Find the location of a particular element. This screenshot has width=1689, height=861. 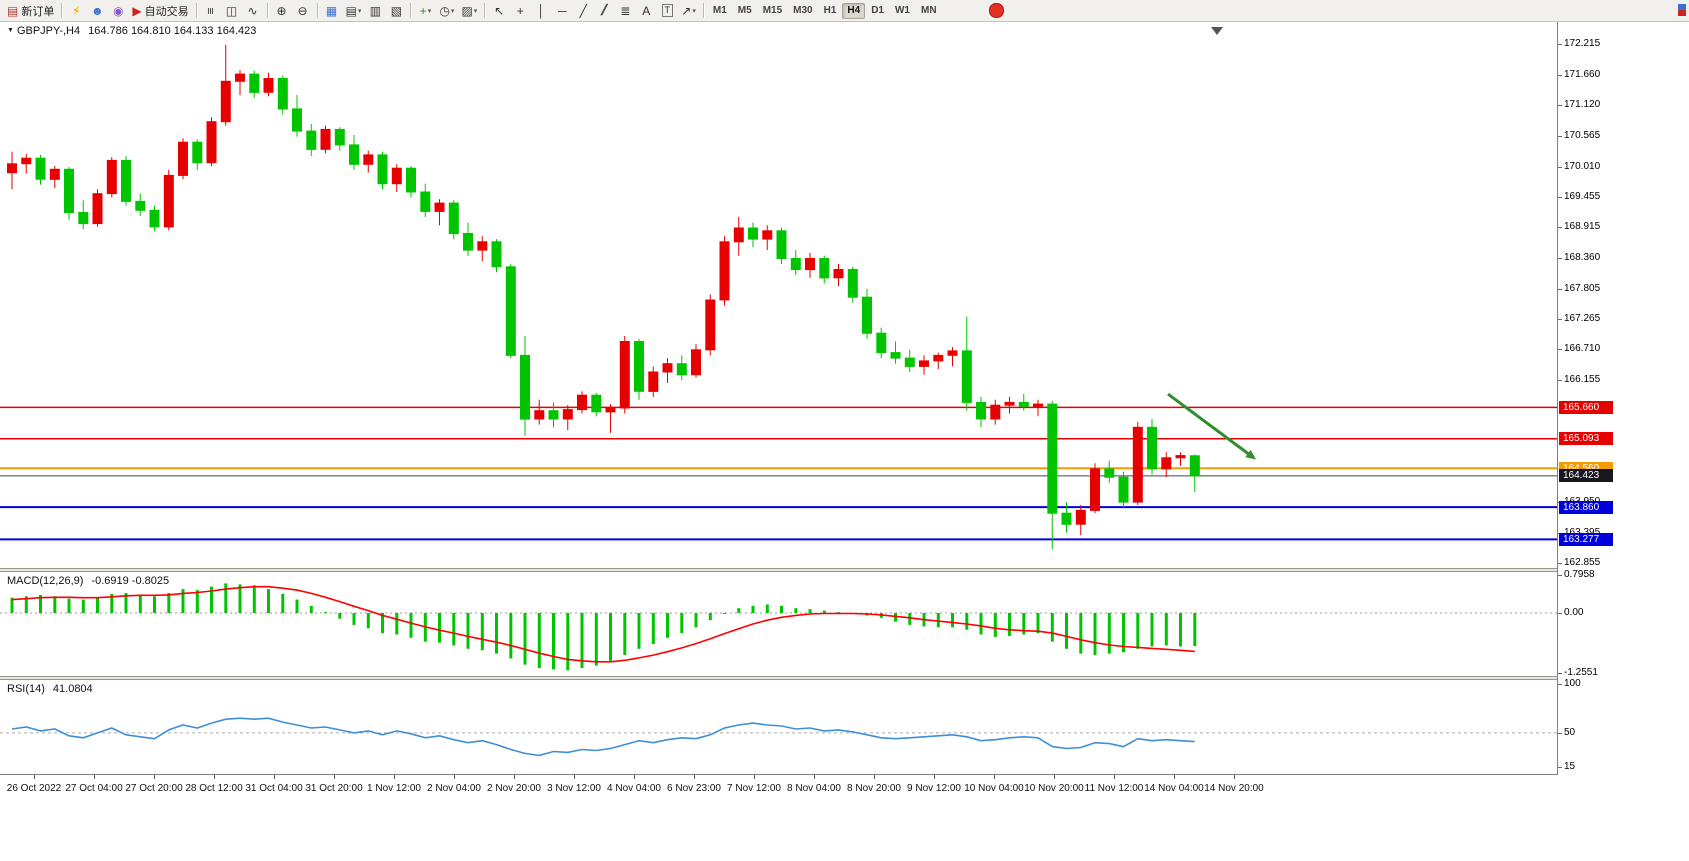

cursor-button: ↖ is located at coordinates (499, 11).